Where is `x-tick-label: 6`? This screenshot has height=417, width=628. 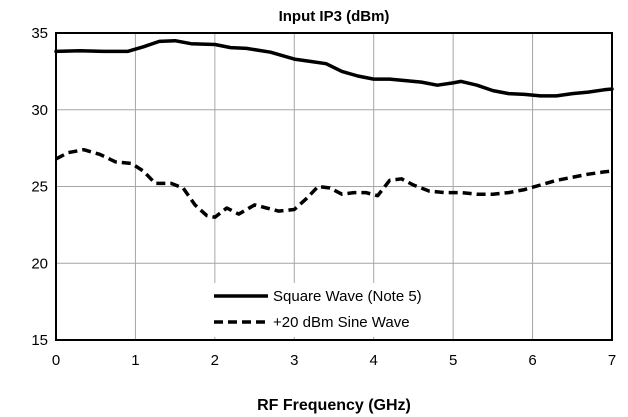 x-tick-label: 6 is located at coordinates (532, 360).